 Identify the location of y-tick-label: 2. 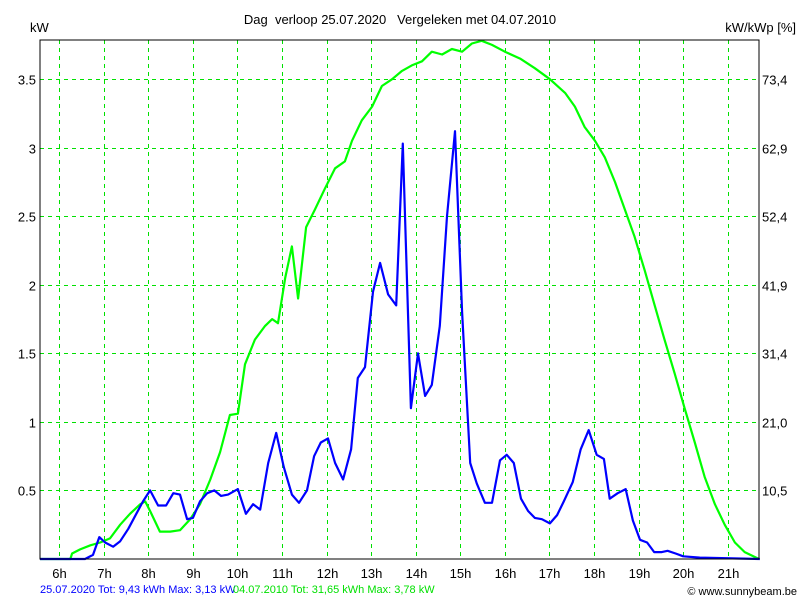
(32, 286).